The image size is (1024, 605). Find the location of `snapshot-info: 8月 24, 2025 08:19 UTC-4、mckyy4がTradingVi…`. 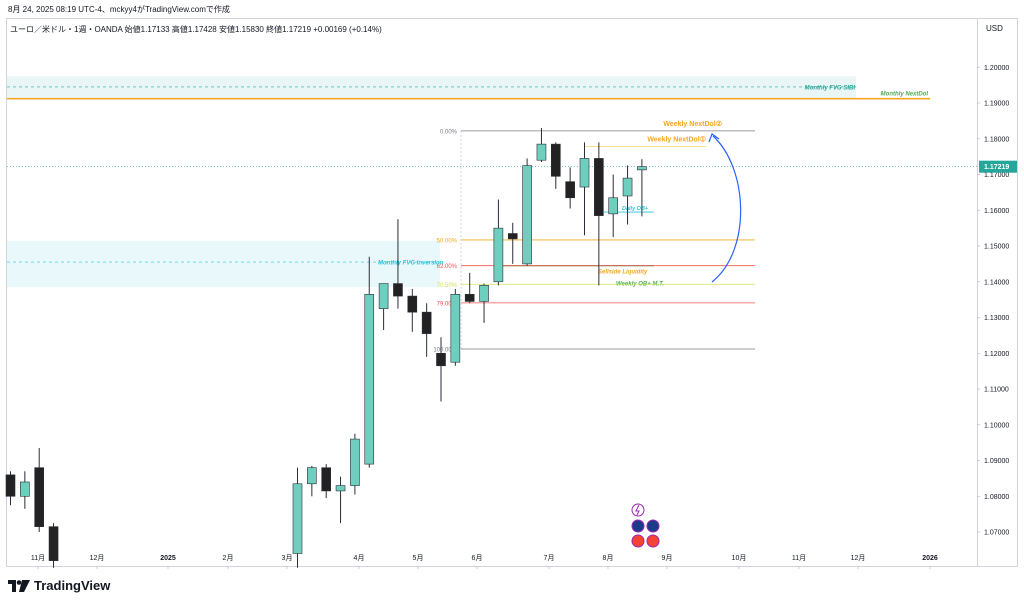

snapshot-info: 8月 24, 2025 08:19 UTC-4、mckyy4がTradingVi… is located at coordinates (119, 9).